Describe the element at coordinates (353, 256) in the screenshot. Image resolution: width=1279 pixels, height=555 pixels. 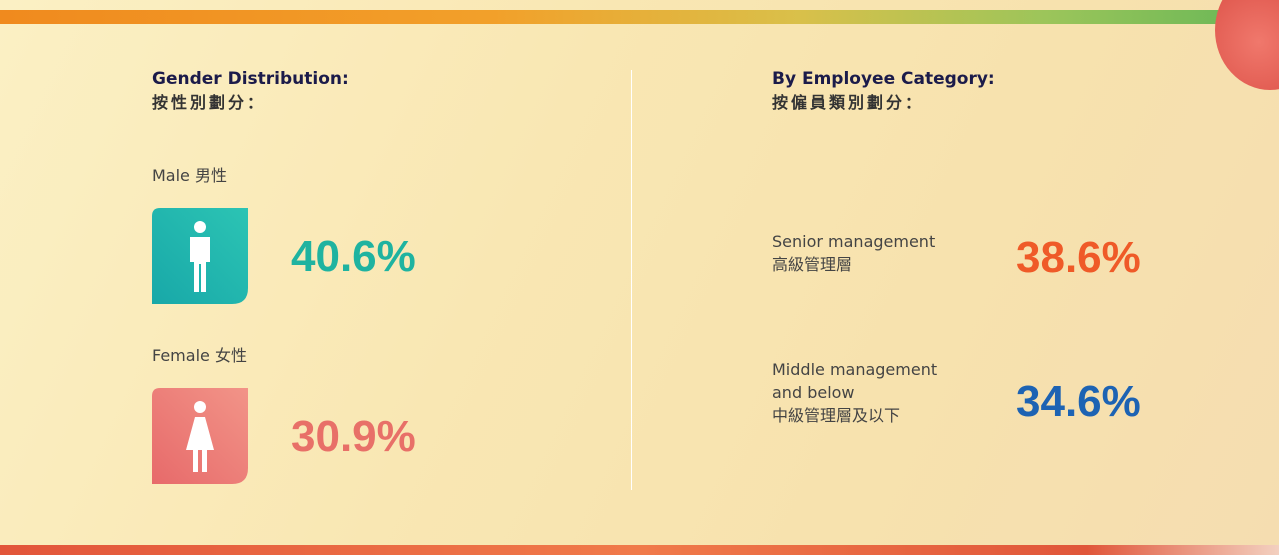
I see `male-value: 40.6%` at that location.